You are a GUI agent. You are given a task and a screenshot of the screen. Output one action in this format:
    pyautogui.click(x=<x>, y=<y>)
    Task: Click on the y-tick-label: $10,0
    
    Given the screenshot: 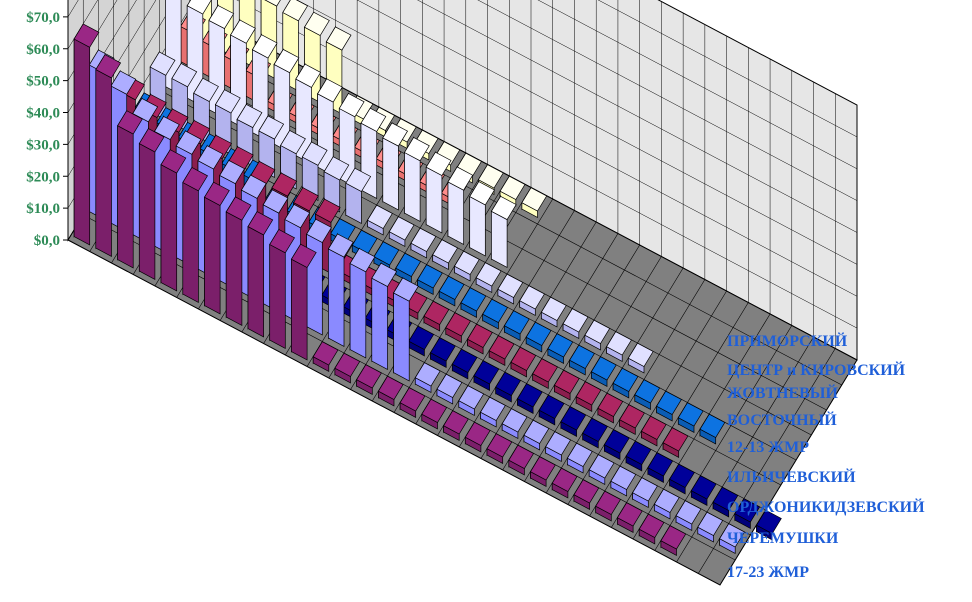 What is the action you would take?
    pyautogui.click(x=43, y=209)
    